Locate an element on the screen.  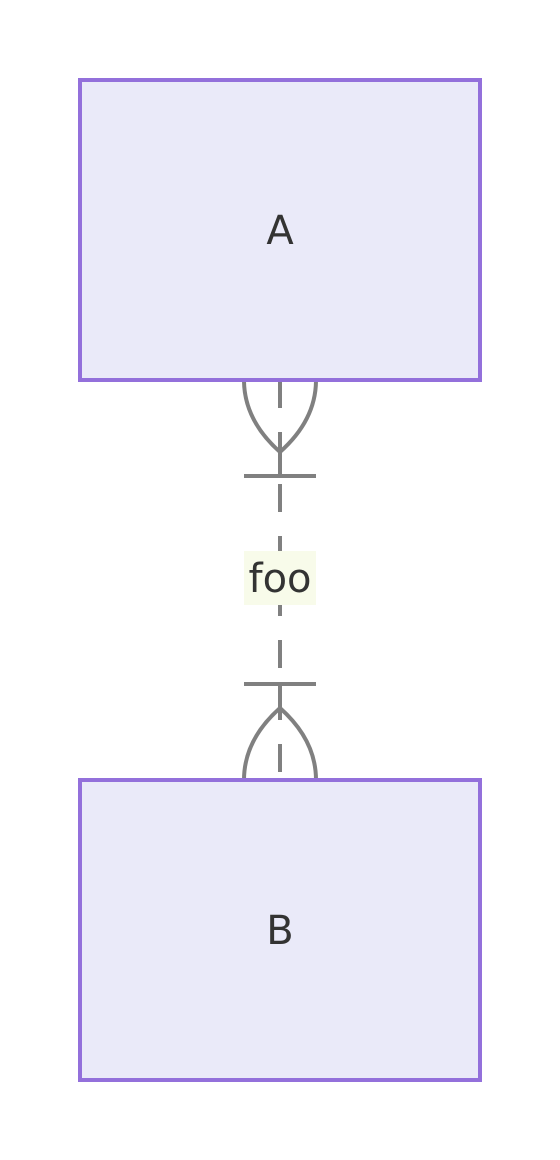
relationship-label-text: foo is located at coordinates (279, 579).